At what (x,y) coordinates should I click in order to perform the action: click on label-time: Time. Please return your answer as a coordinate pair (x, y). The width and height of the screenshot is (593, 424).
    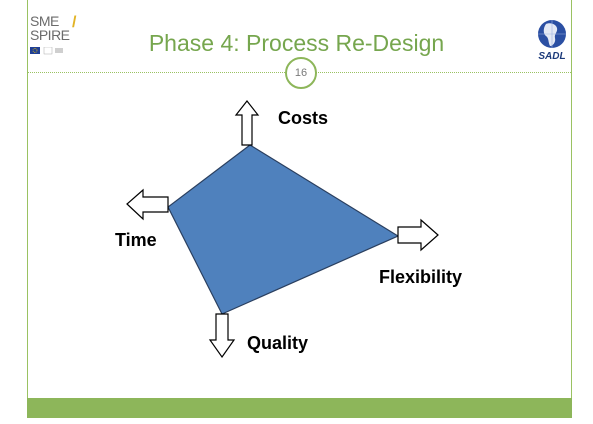
    Looking at the image, I should click on (136, 240).